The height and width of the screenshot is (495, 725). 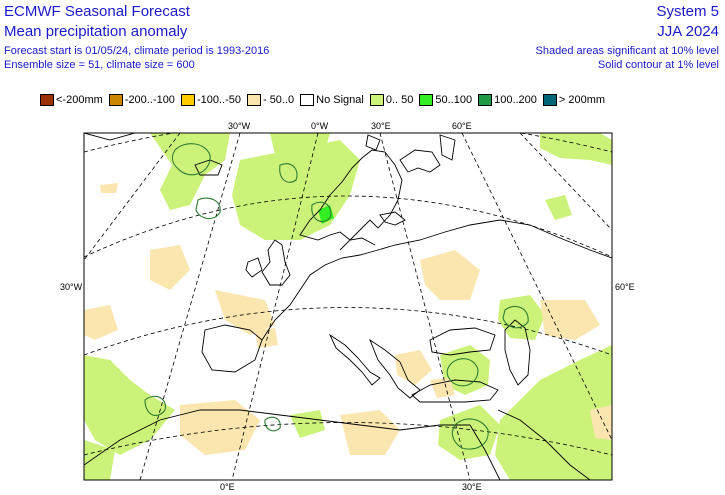 What do you see at coordinates (517, 352) in the screenshot?
I see `coast-caspian` at bounding box center [517, 352].